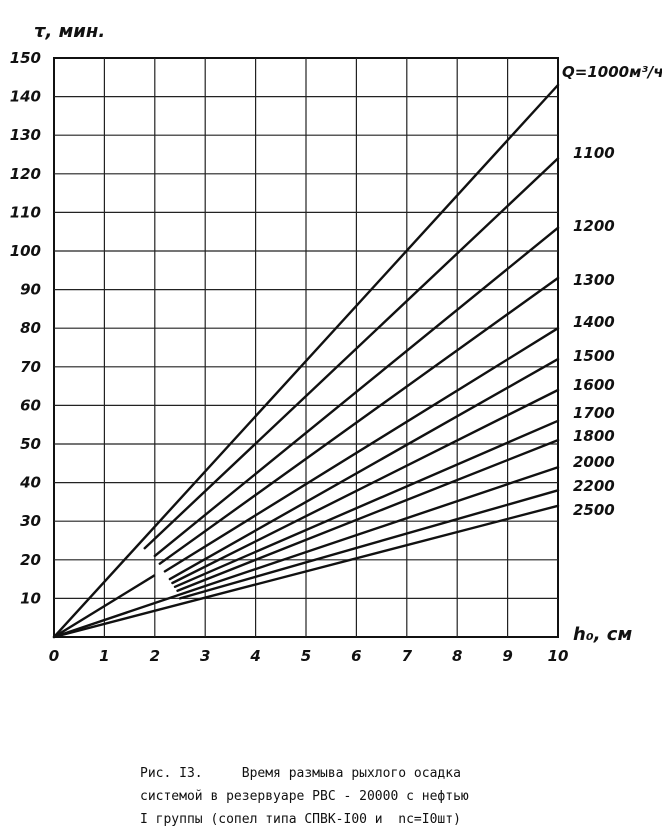 The height and width of the screenshot is (840, 662). What do you see at coordinates (602, 634) in the screenshot?
I see `x-axis-label: h₀, см` at bounding box center [602, 634].